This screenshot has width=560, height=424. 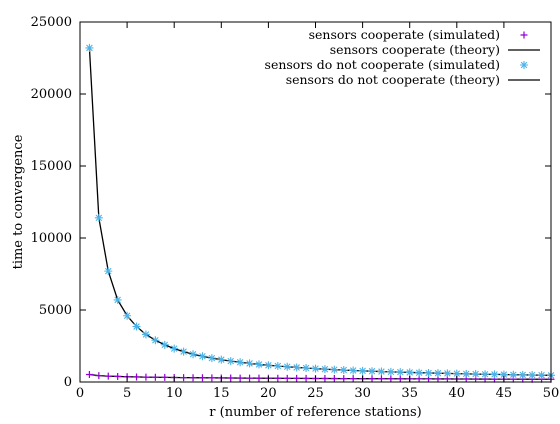 What do you see at coordinates (268, 393) in the screenshot?
I see `x-tick-label: 20` at bounding box center [268, 393].